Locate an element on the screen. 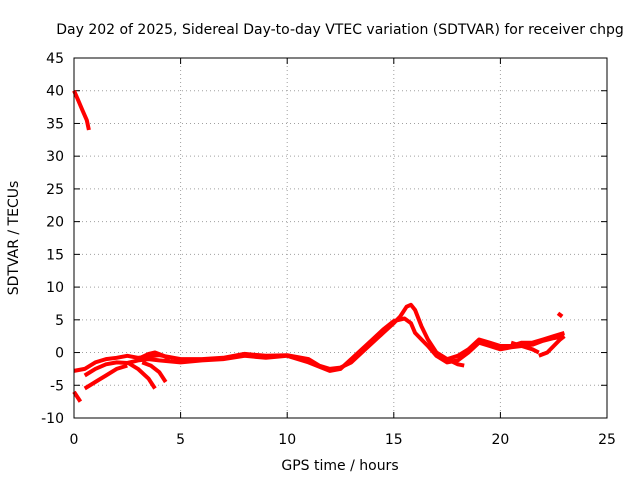 The height and width of the screenshot is (480, 640). series-arc-late-a is located at coordinates (450, 360).